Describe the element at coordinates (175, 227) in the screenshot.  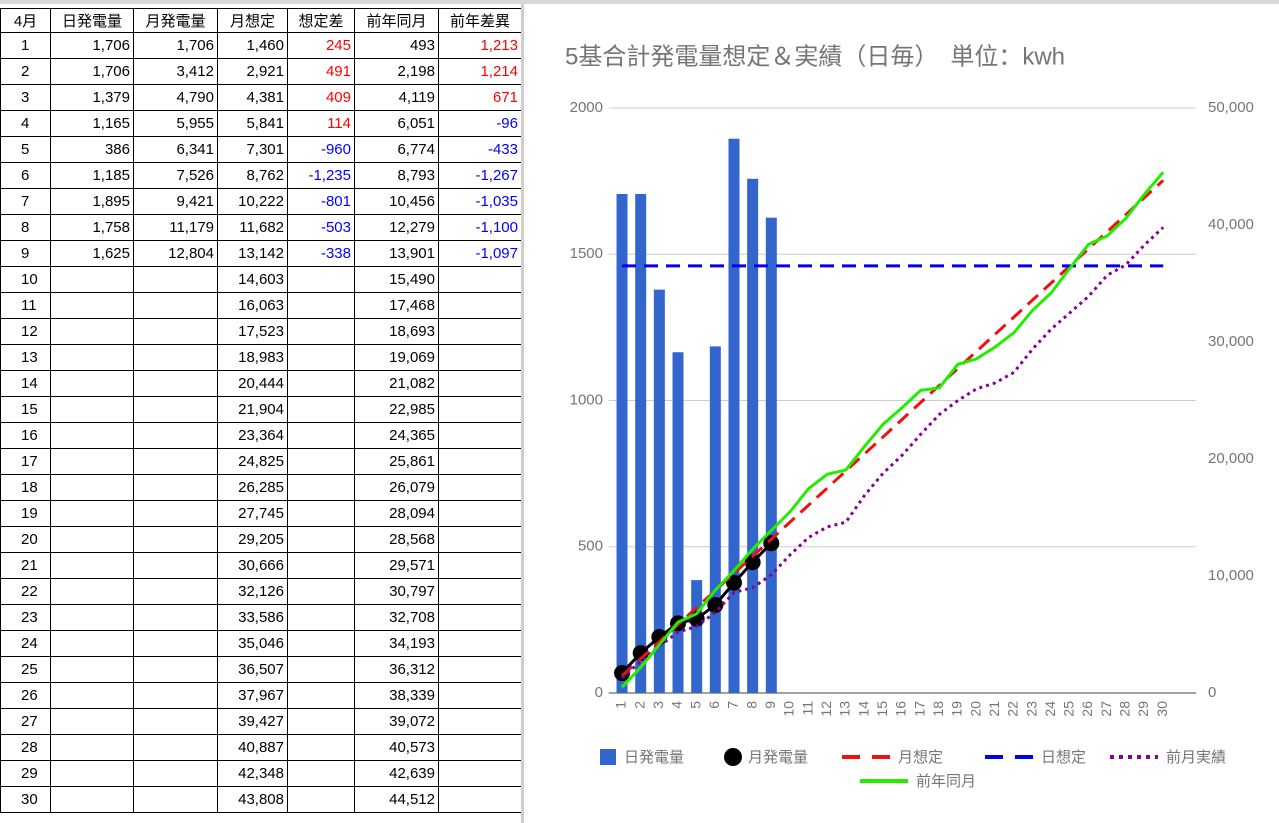
I see `cell: 11,179` at that location.